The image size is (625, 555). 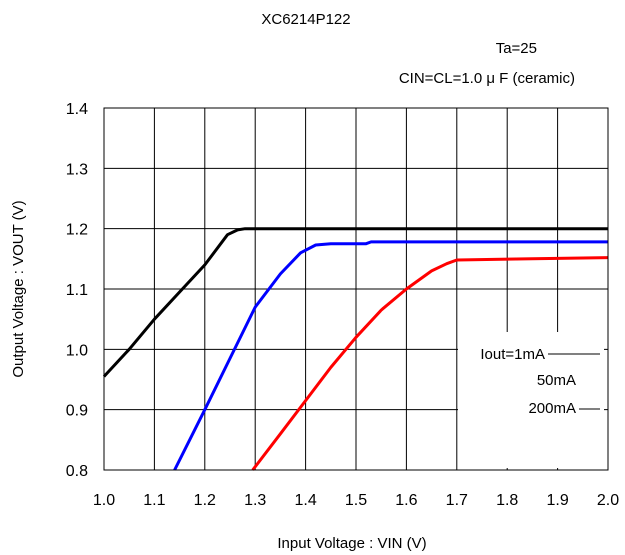 I want to click on legend: Iout=1mA 50mA 200mA, so click(x=540, y=381).